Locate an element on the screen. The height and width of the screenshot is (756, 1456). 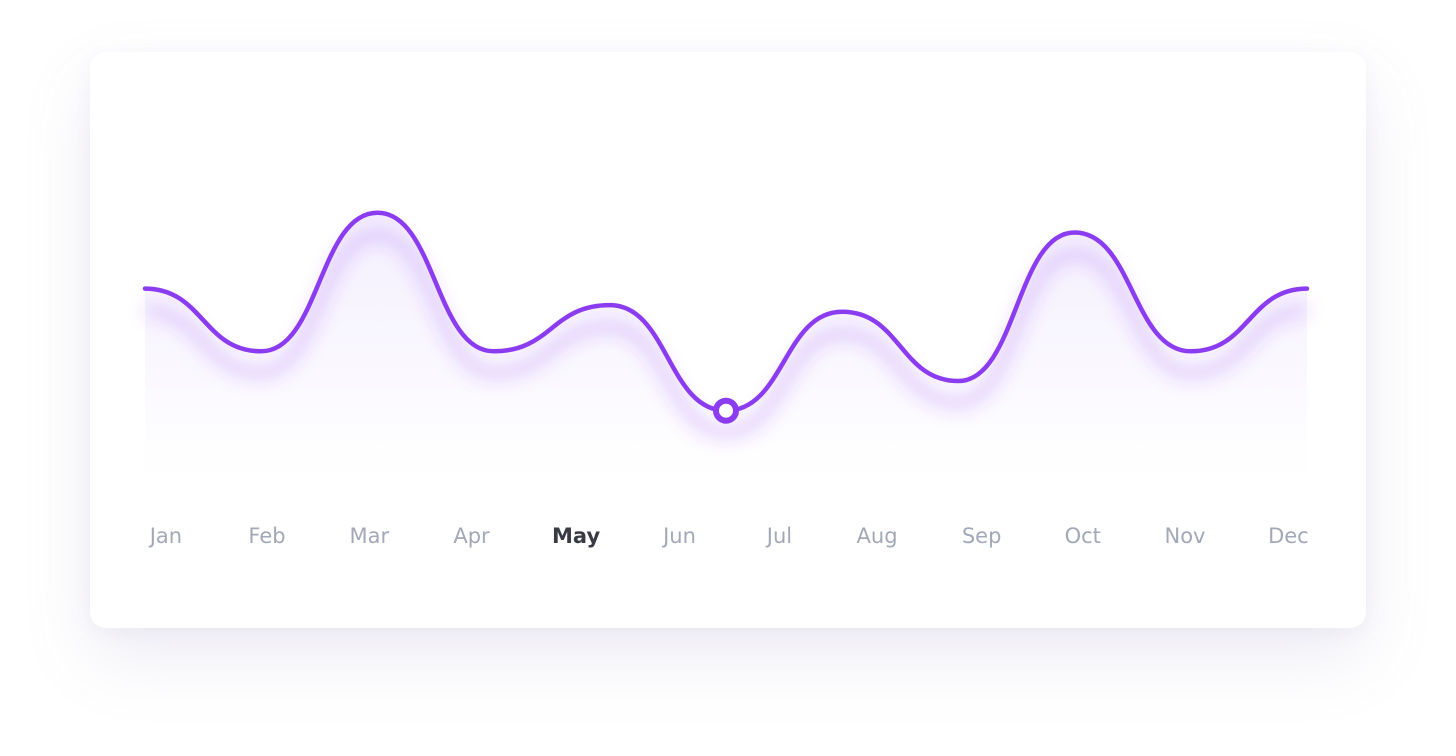
x-tick-label: Sep is located at coordinates (982, 536).